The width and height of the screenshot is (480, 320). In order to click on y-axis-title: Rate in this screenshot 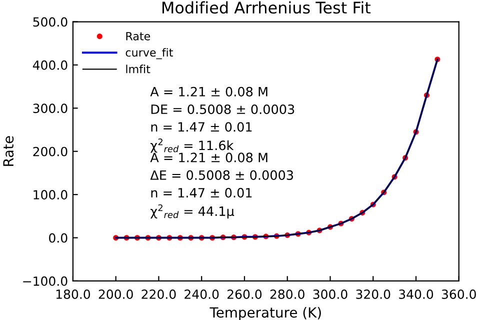, I will do `click(8, 151)`.